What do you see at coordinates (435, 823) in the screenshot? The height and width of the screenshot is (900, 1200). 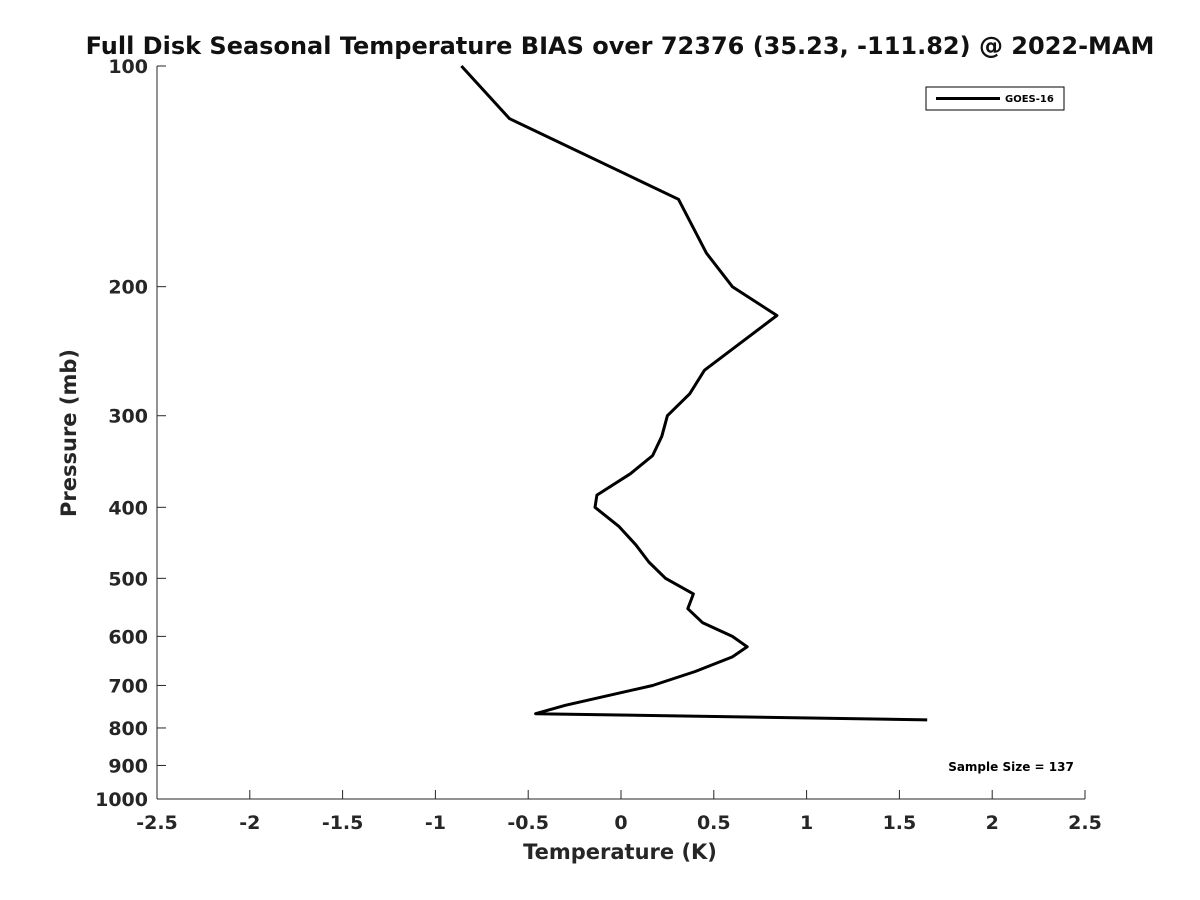 I see `x-tick-label: -1` at bounding box center [435, 823].